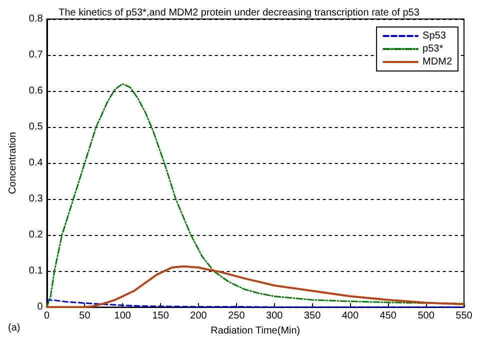 This screenshot has width=478, height=341. What do you see at coordinates (313, 316) in the screenshot?
I see `x-tick-label: 350` at bounding box center [313, 316].